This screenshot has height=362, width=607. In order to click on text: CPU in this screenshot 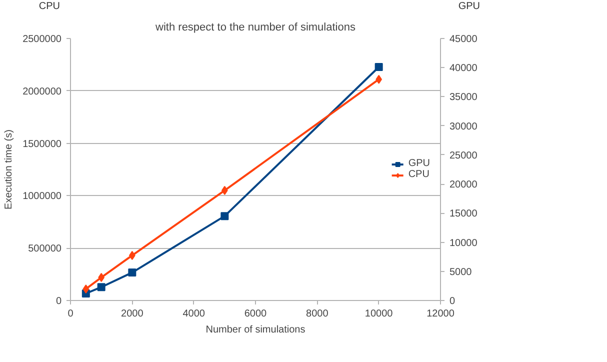, I will do `click(49, 7)`.